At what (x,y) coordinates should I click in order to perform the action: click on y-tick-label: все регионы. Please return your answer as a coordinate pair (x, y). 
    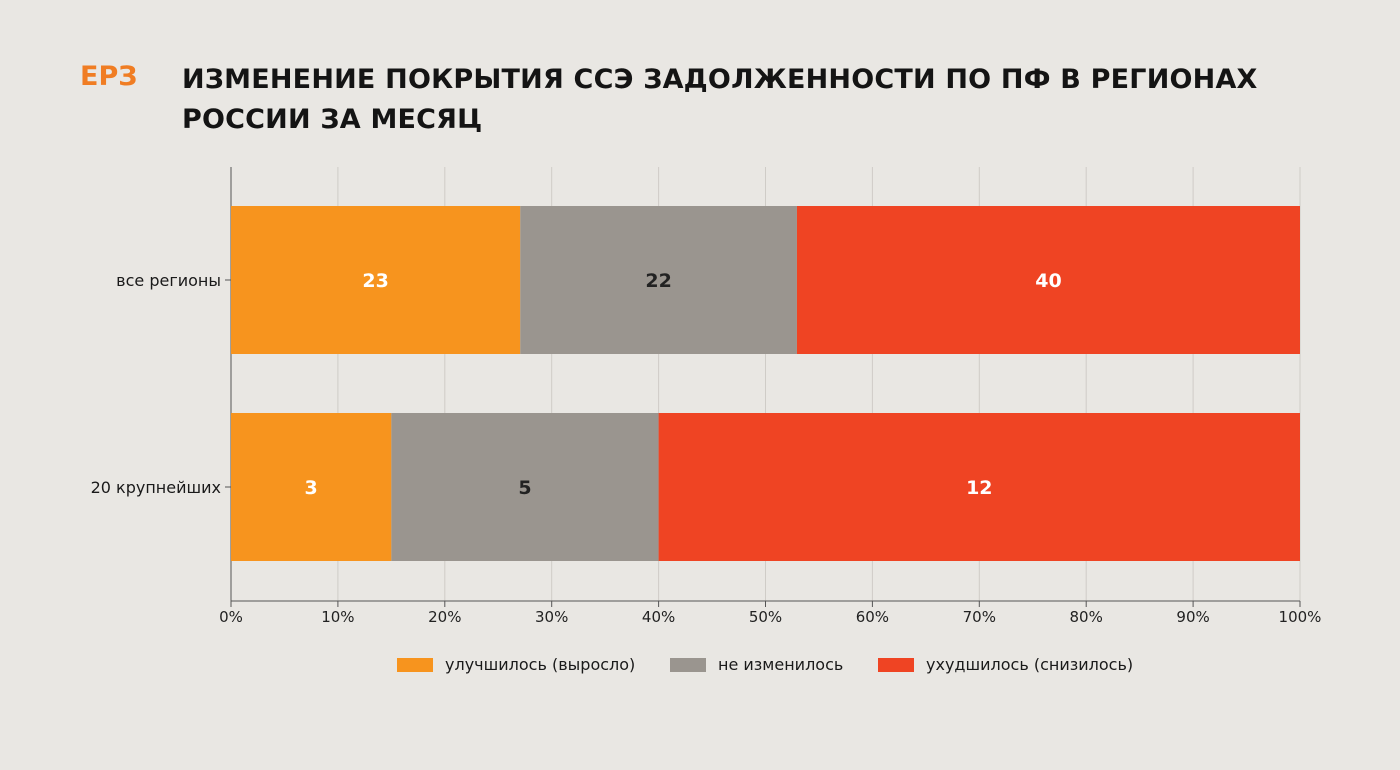
    Looking at the image, I should click on (168, 280).